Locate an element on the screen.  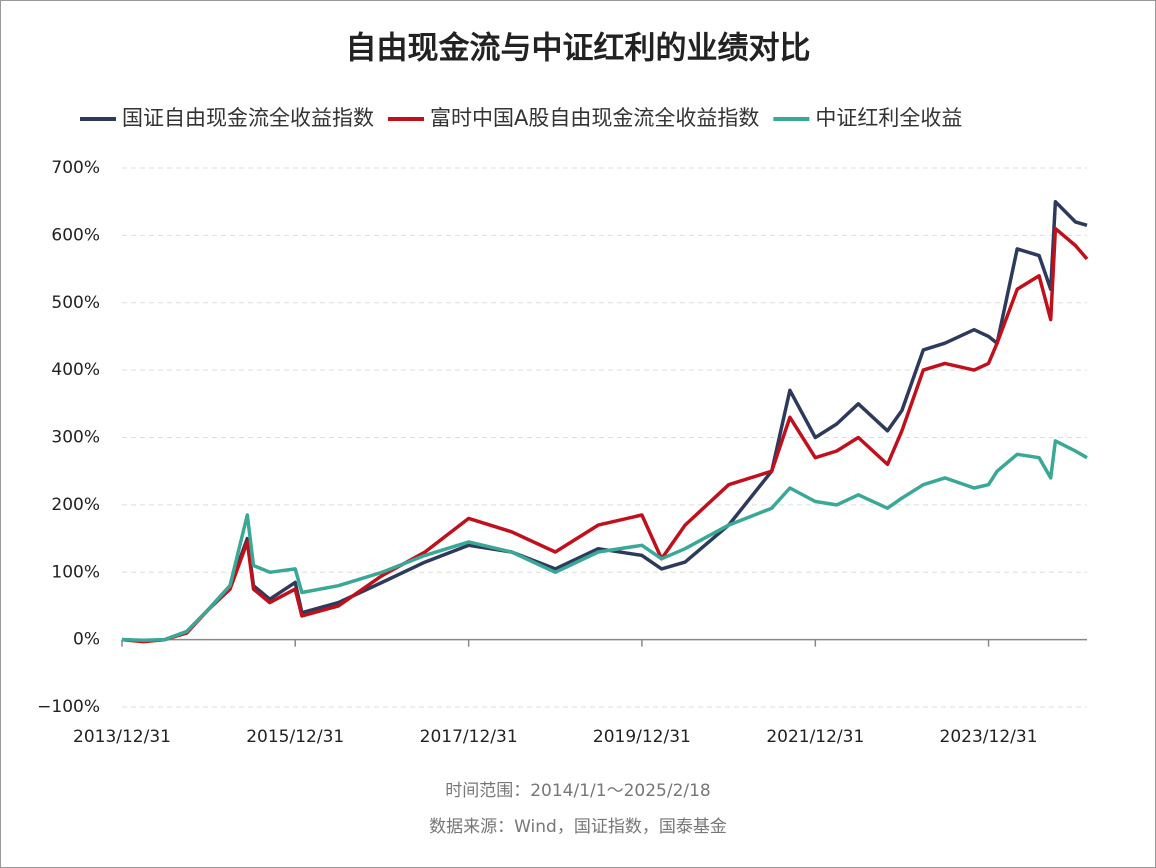
note: 时间范围：2014/1/1～2025/2/18 is located at coordinates (578, 791).